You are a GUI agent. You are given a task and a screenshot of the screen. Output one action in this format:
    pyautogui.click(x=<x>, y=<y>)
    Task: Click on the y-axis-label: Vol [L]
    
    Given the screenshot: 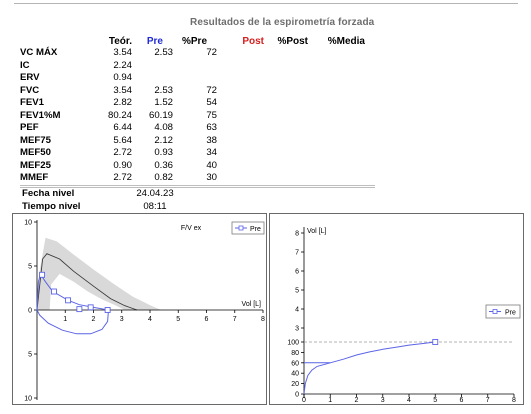 What is the action you would take?
    pyautogui.click(x=317, y=231)
    